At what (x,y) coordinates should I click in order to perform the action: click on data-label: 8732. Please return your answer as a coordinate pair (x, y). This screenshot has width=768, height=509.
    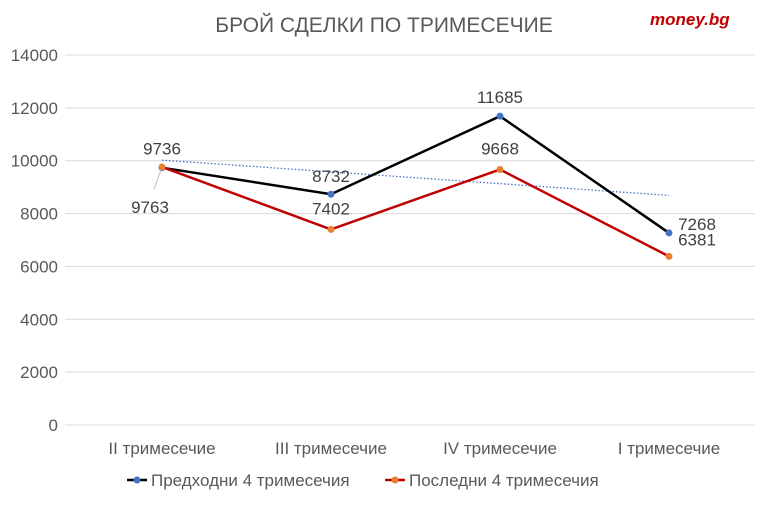
    Looking at the image, I should click on (331, 176).